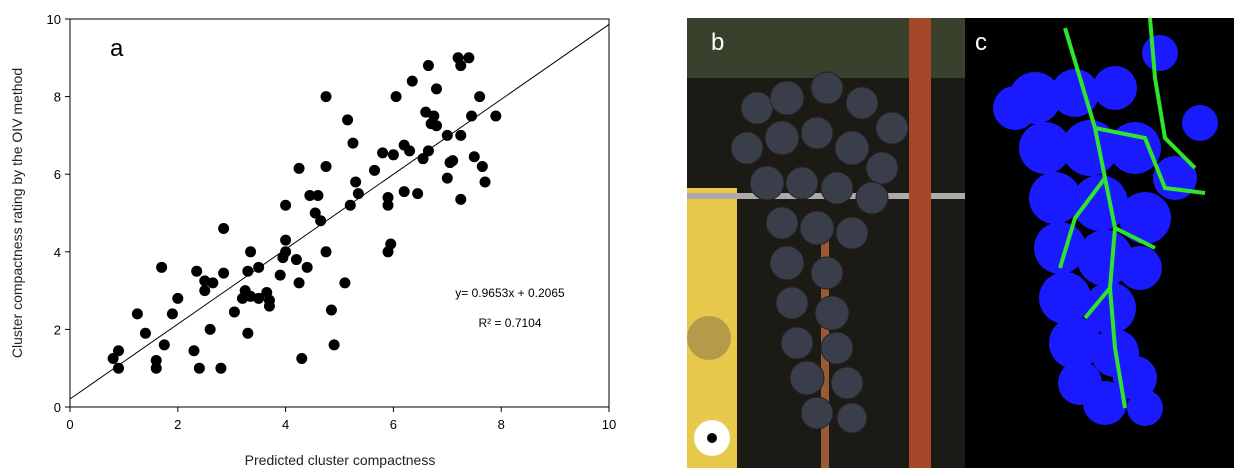 The image size is (1234, 468). I want to click on y-tick-label: 0, so click(57, 407).